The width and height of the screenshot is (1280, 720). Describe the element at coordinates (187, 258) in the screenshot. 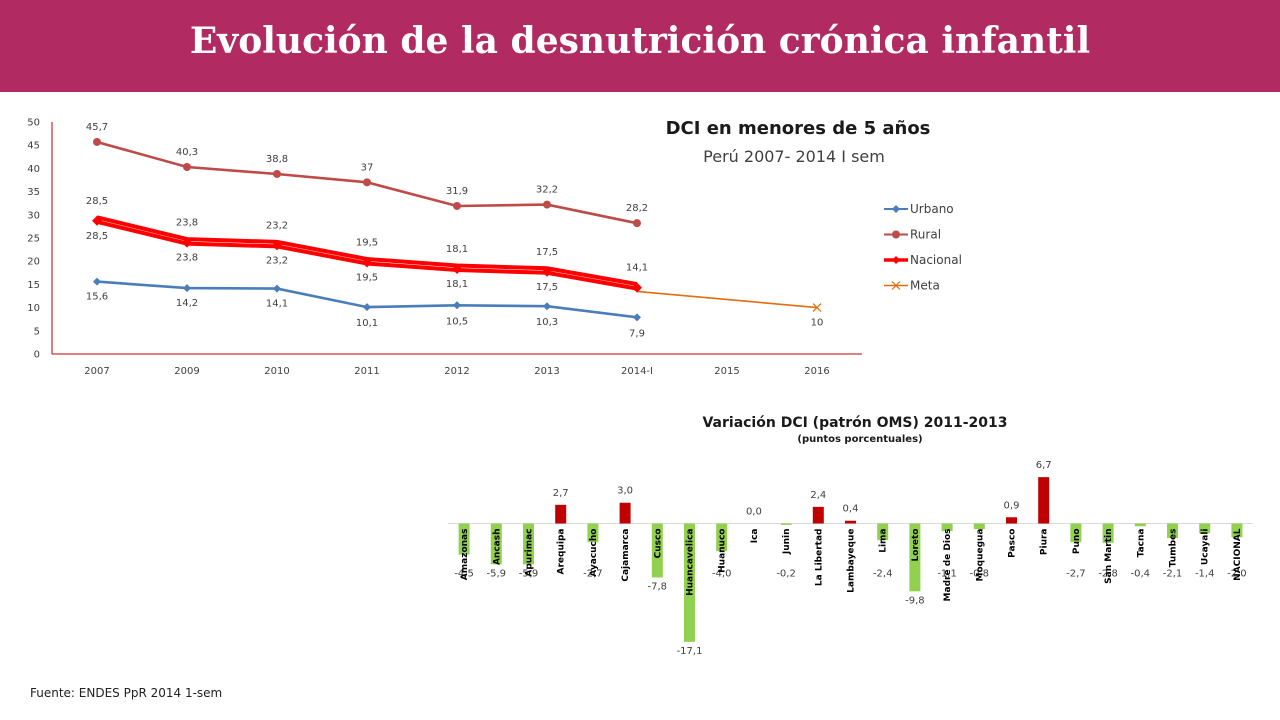

I see `nacional-lower-data-label: 23,8` at that location.